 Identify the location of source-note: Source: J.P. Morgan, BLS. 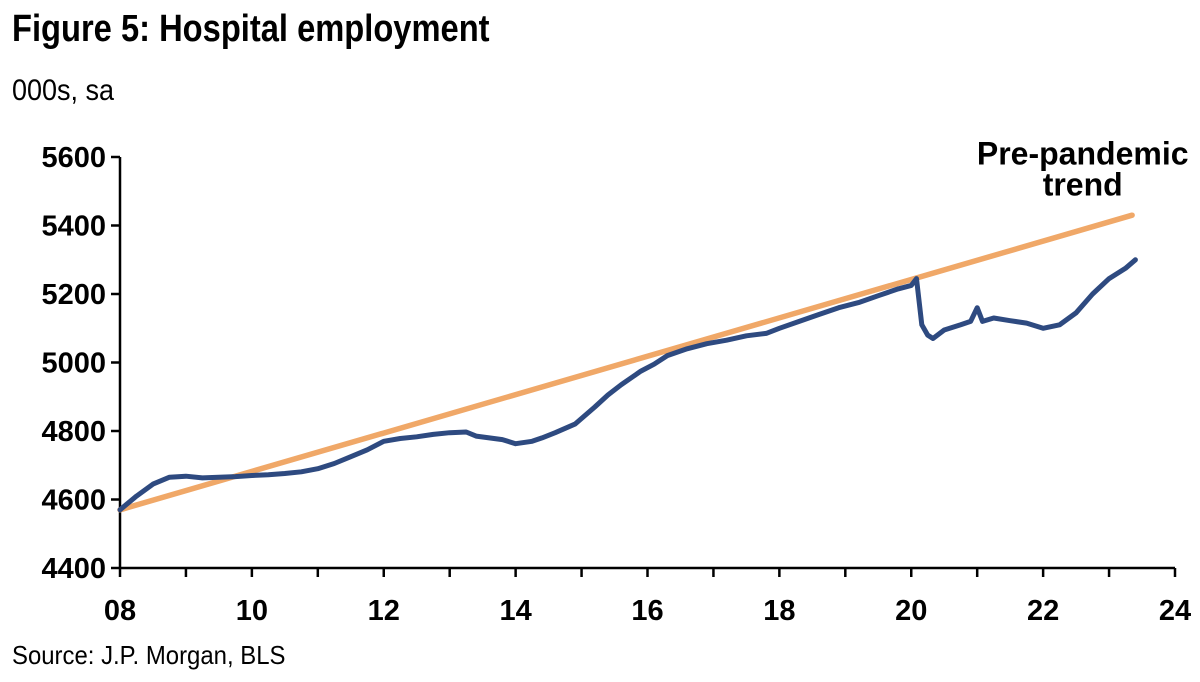
(149, 655).